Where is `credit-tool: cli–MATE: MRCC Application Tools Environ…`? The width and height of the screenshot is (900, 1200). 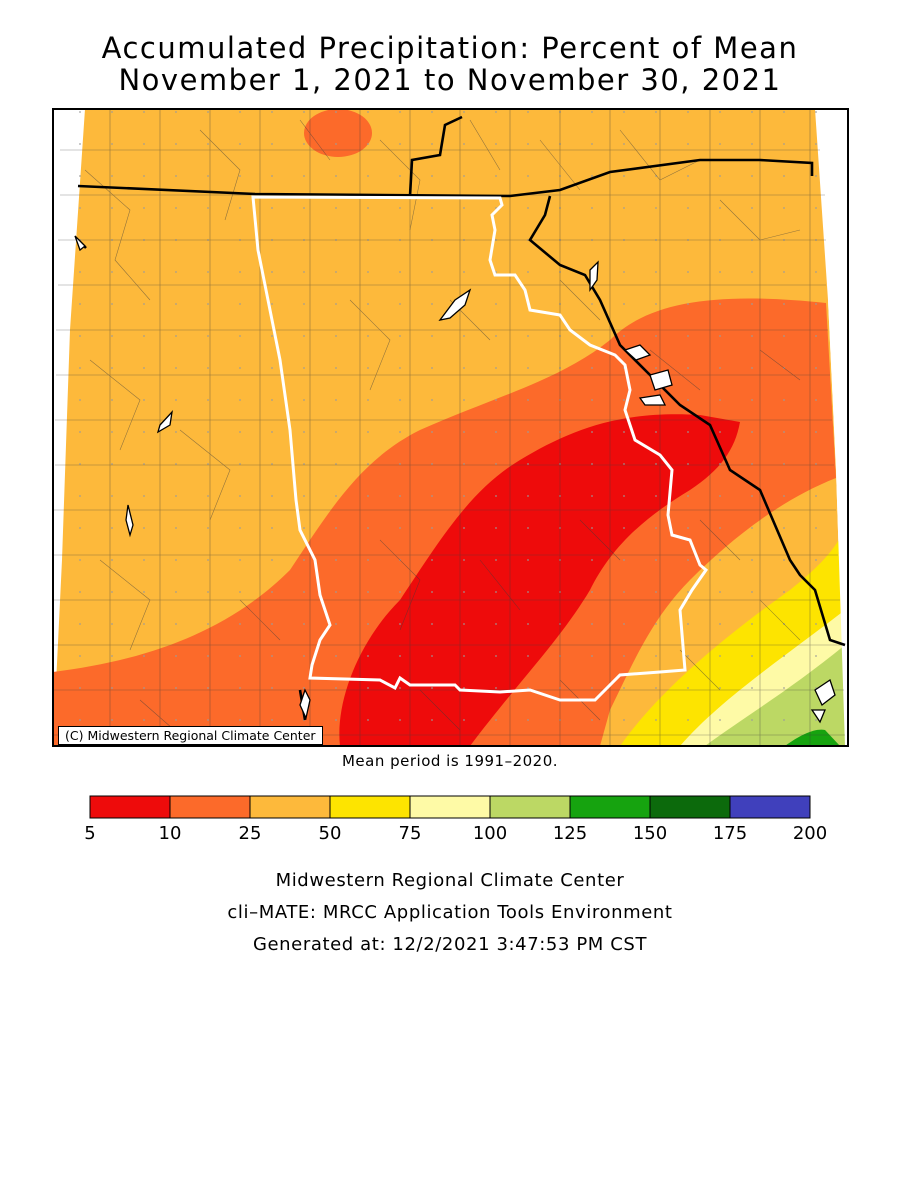 credit-tool: cli–MATE: MRCC Application Tools Environ… is located at coordinates (450, 912).